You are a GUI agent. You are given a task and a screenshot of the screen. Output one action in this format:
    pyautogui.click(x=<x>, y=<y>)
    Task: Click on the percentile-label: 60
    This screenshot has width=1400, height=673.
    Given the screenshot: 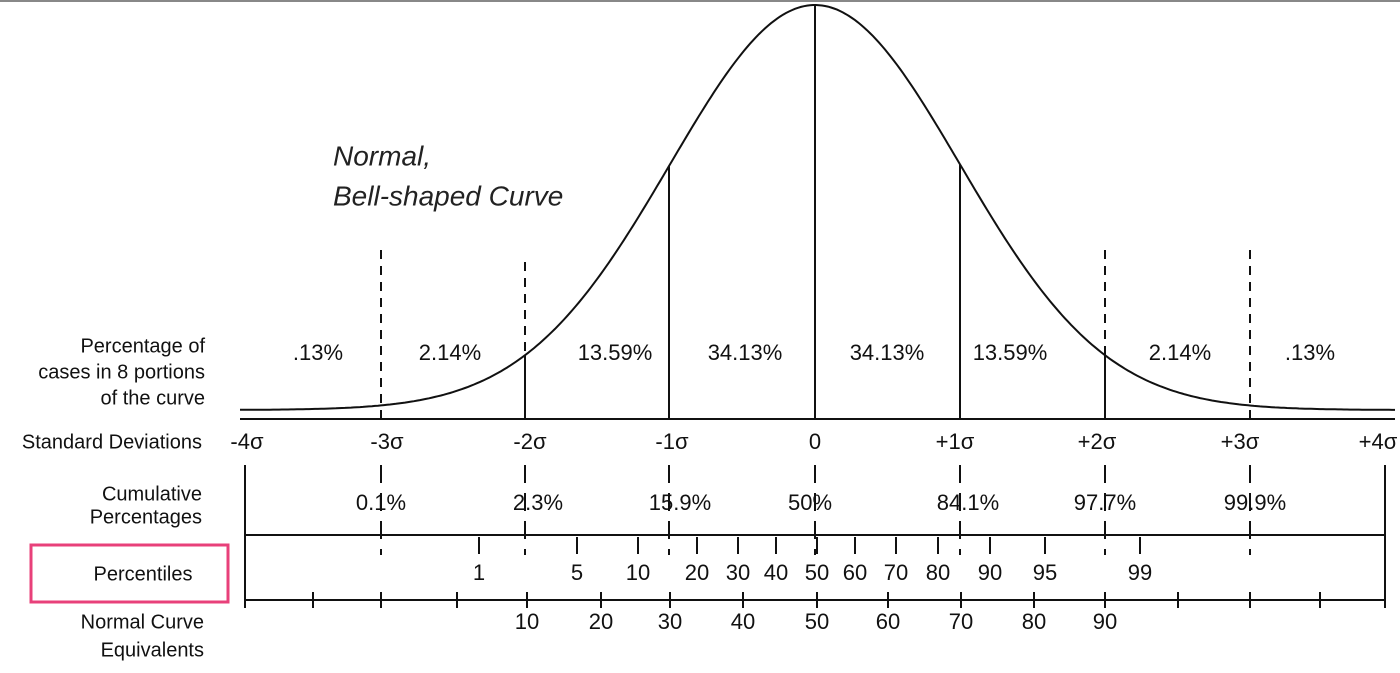 What is the action you would take?
    pyautogui.click(x=855, y=572)
    